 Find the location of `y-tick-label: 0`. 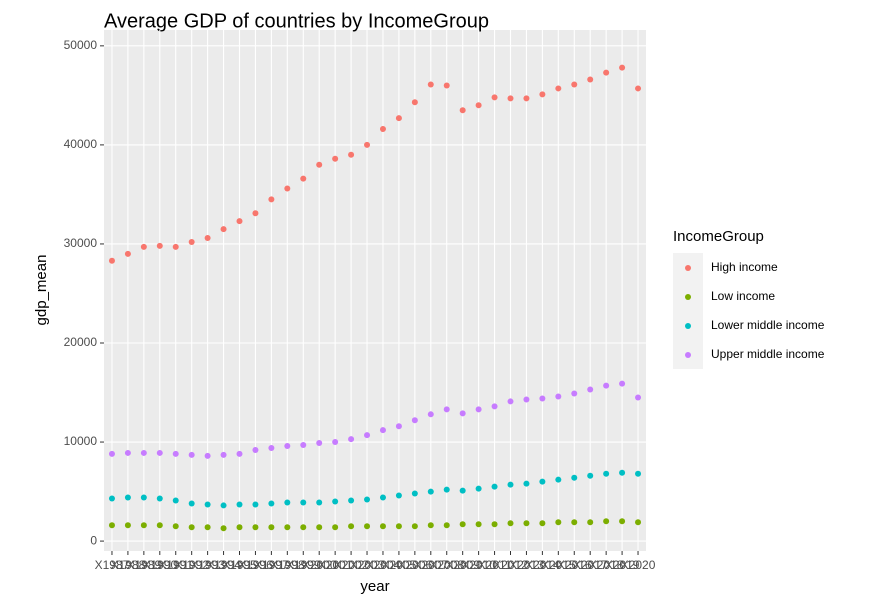

y-tick-label: 0 is located at coordinates (93, 540).